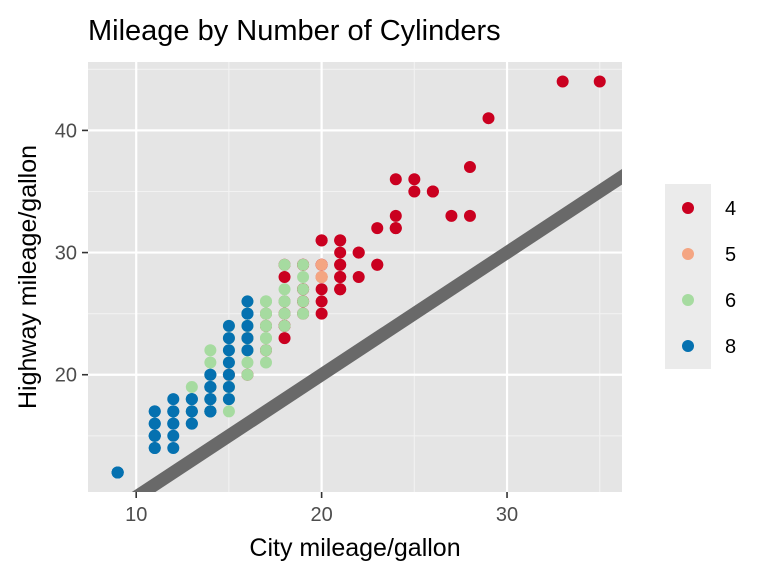  Describe the element at coordinates (730, 301) in the screenshot. I see `legend-label: 6` at that location.